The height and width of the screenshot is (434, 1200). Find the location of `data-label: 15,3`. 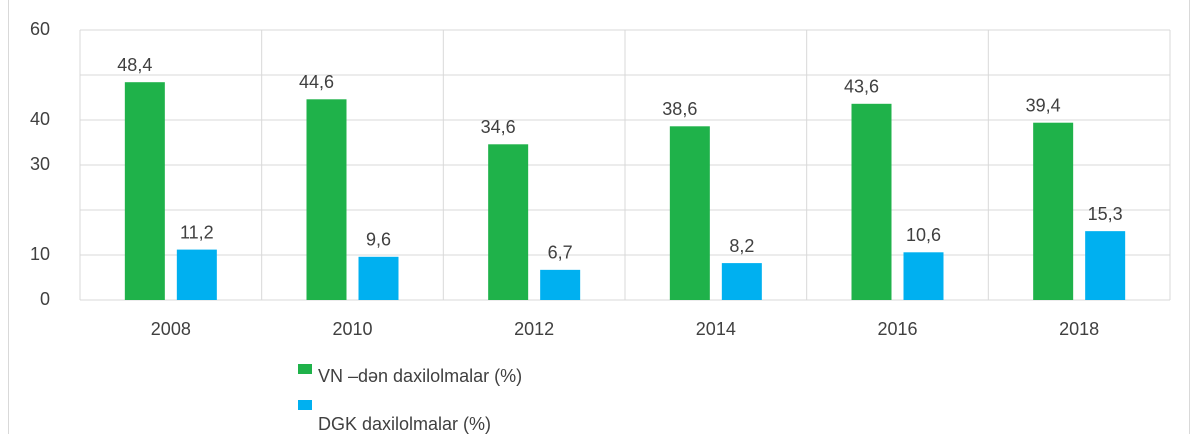

data-label: 15,3 is located at coordinates (1105, 214).